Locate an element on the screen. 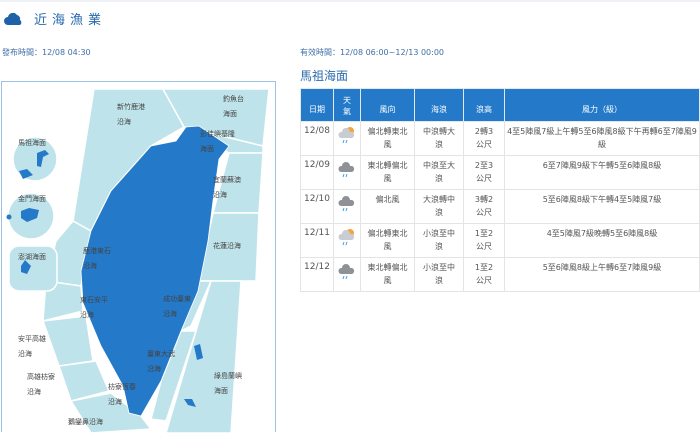 This screenshot has width=700, height=433. label-kaohsiung: 高雄枋寮 沿海 is located at coordinates (41, 384).